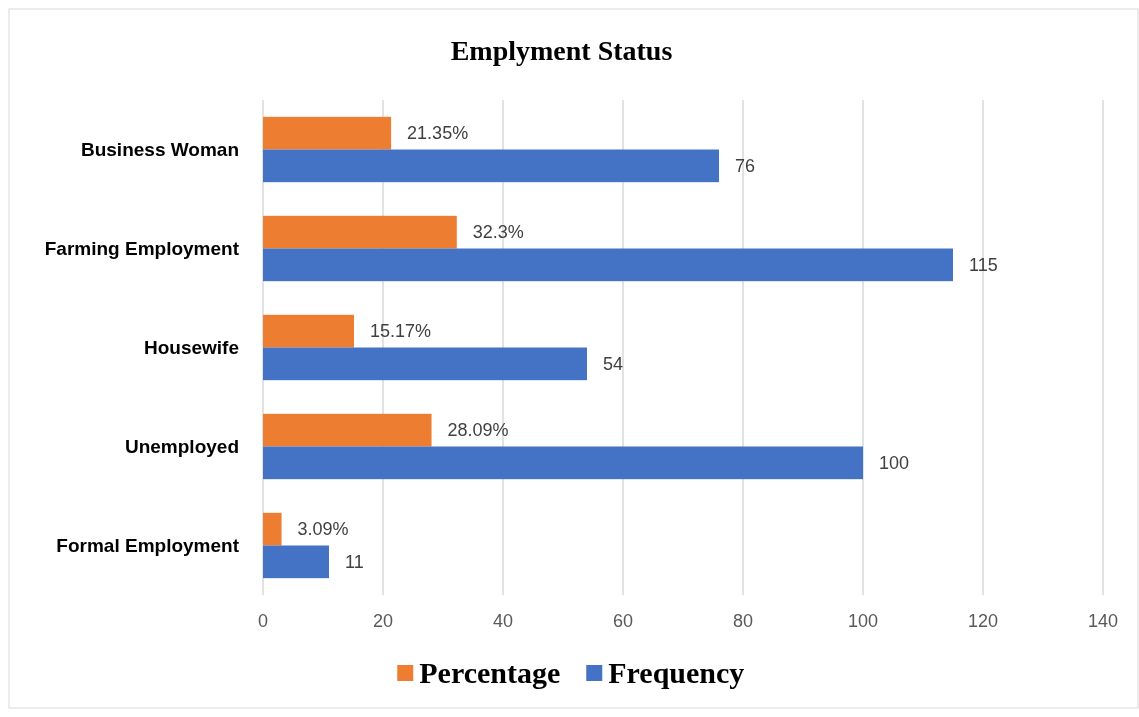  What do you see at coordinates (159, 149) in the screenshot?
I see `y-tick-label: Business Woman` at bounding box center [159, 149].